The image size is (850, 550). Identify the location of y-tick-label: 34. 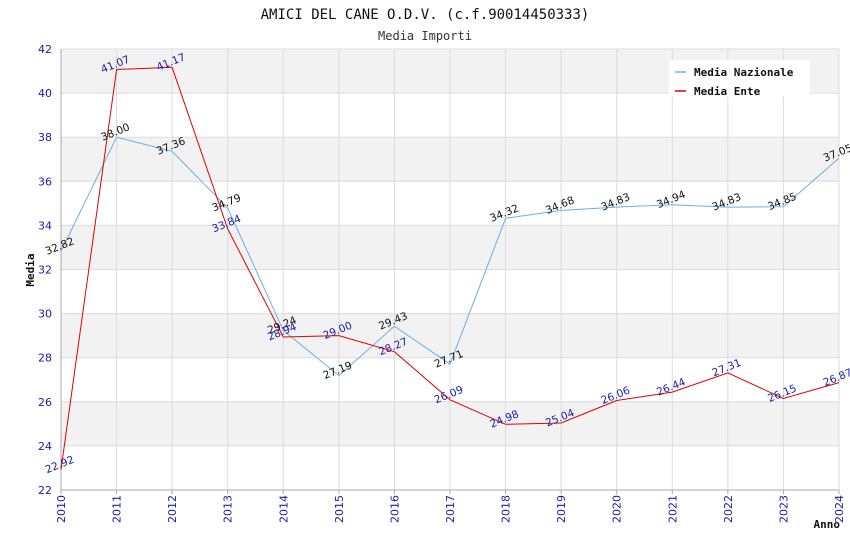
(45, 225).